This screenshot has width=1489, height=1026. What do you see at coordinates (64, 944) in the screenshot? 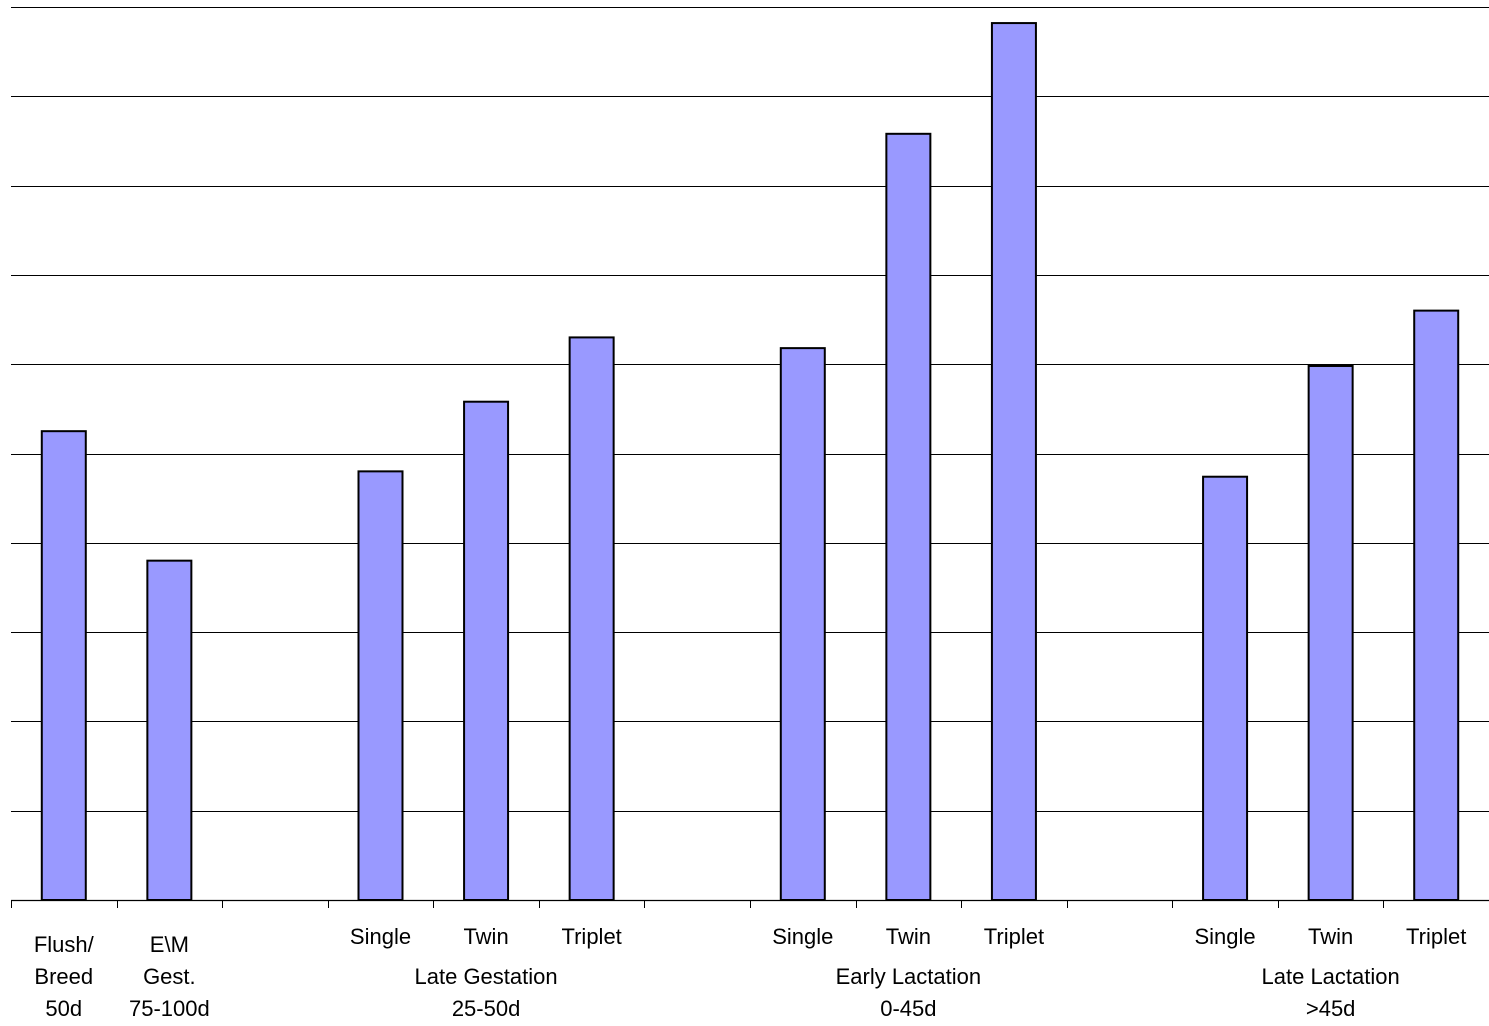
I see `x-group-label: Flush/` at bounding box center [64, 944].